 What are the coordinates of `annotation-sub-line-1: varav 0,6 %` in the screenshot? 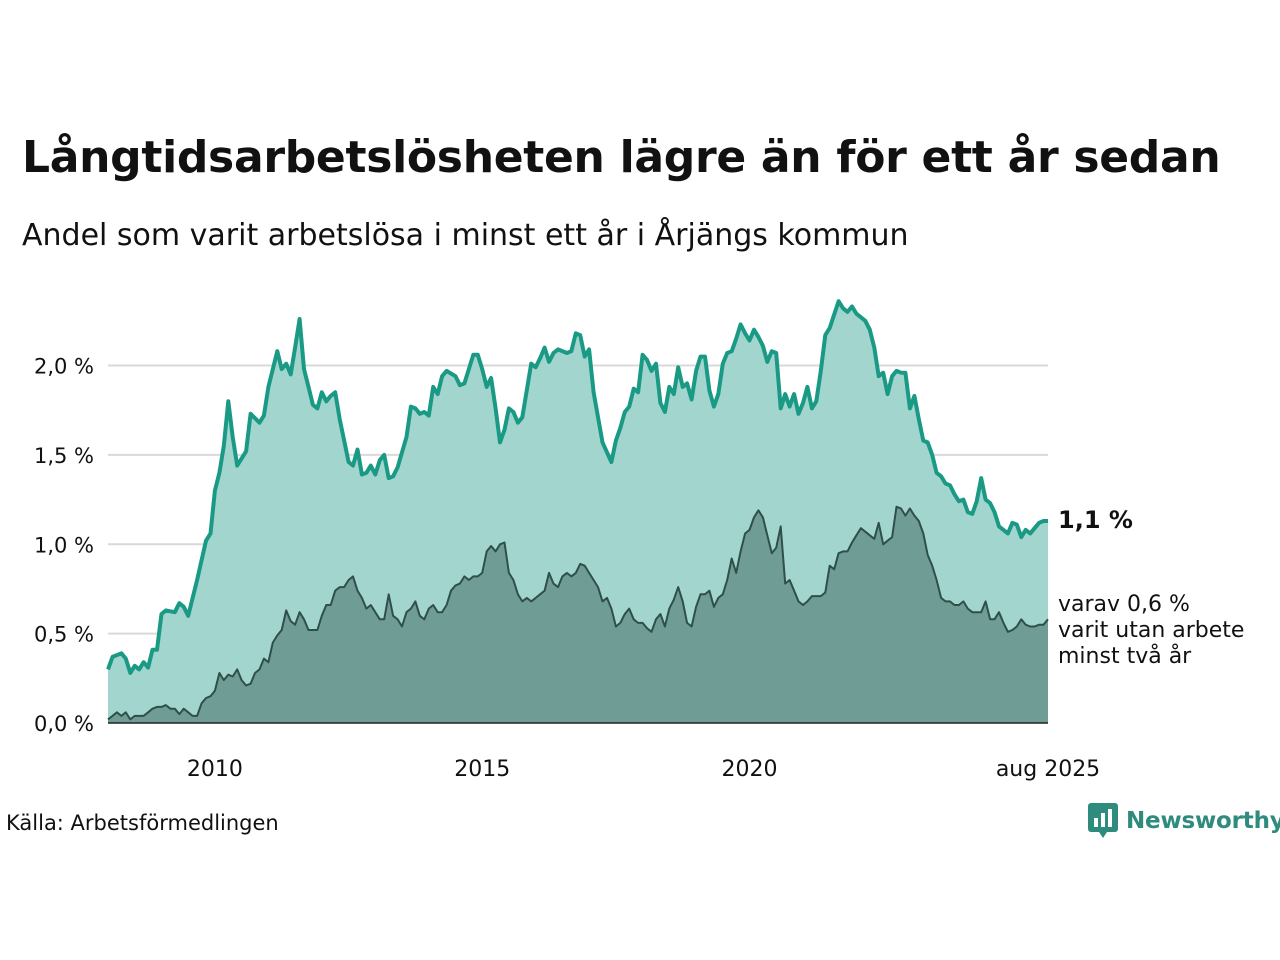 It's located at (1124, 604).